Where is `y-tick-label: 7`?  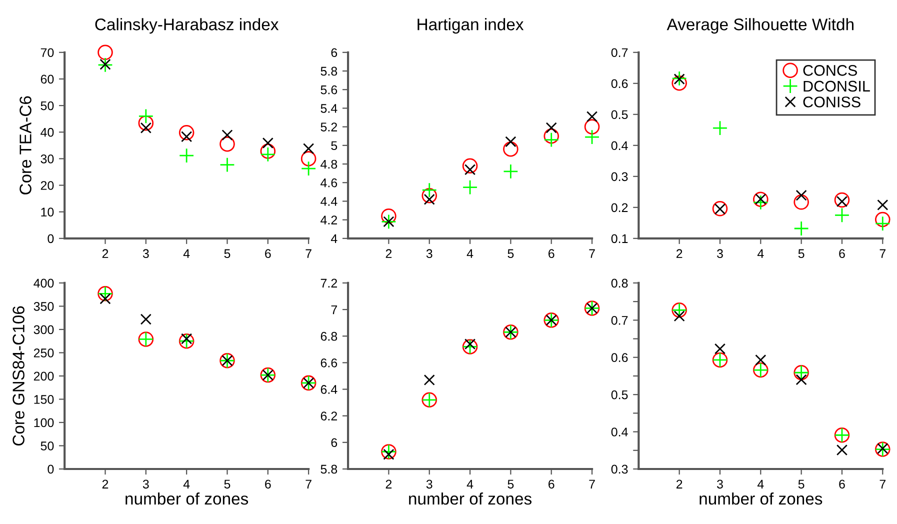 y-tick-label: 7 is located at coordinates (334, 309).